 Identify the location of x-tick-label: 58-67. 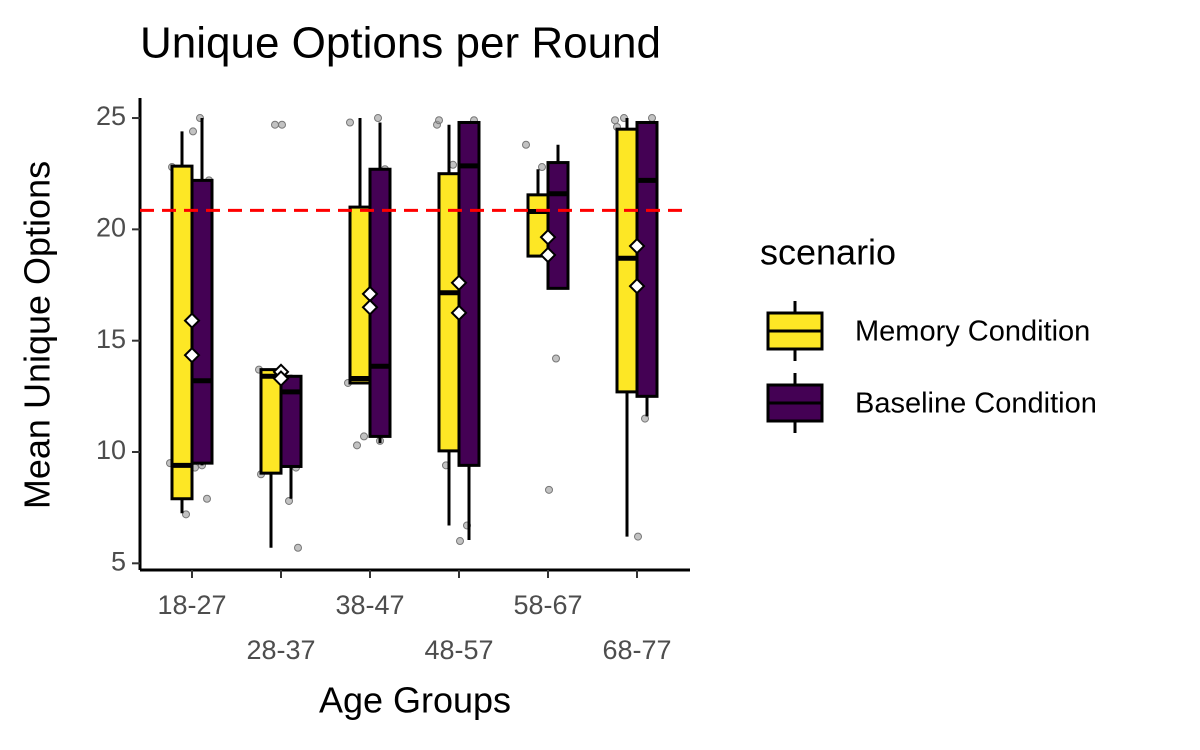
(547, 605).